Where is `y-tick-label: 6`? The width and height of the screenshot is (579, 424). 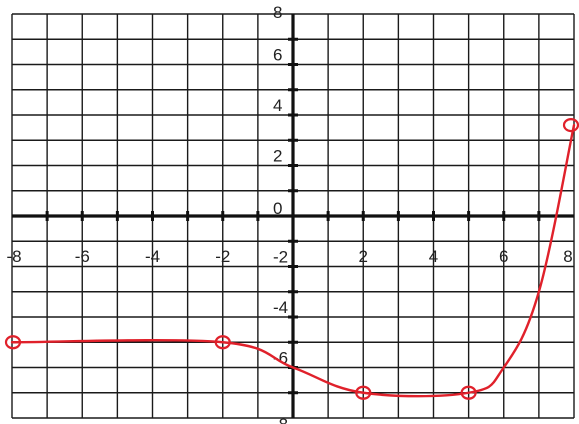 y-tick-label: 6 is located at coordinates (277, 55).